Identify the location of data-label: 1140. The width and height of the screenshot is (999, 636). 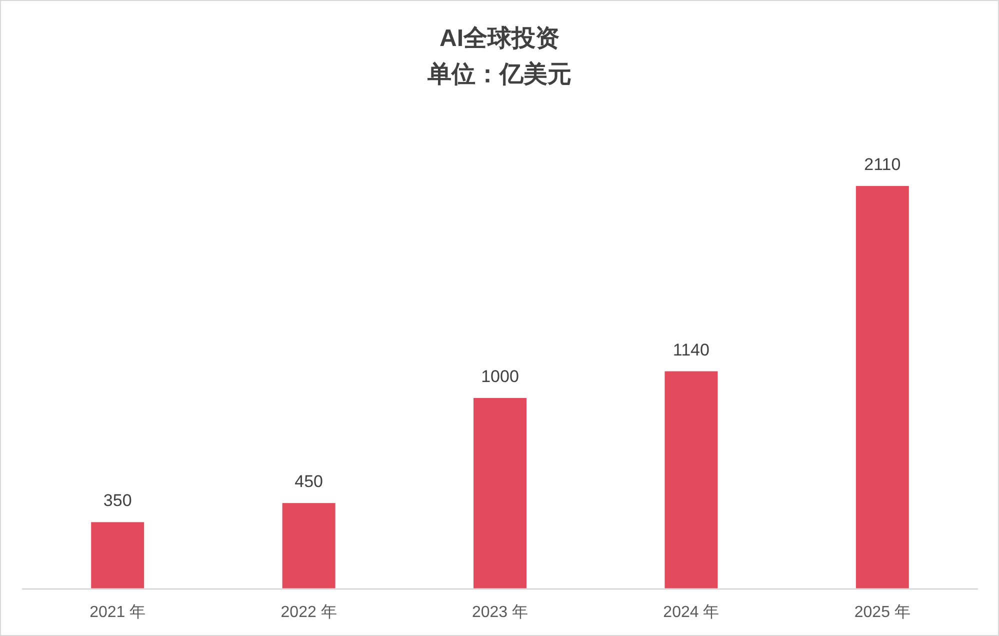
(691, 350).